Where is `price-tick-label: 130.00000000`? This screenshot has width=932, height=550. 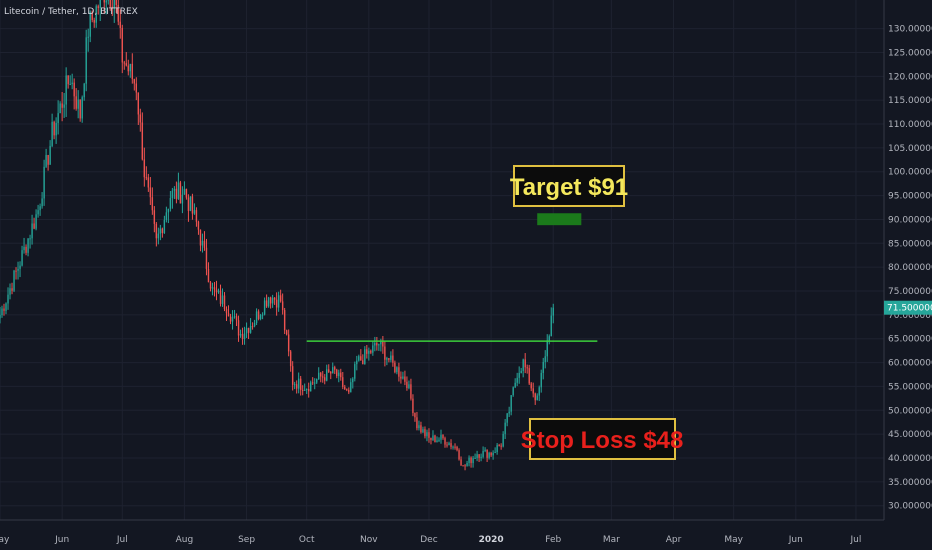
price-tick-label: 130.00000000 is located at coordinates (910, 30).